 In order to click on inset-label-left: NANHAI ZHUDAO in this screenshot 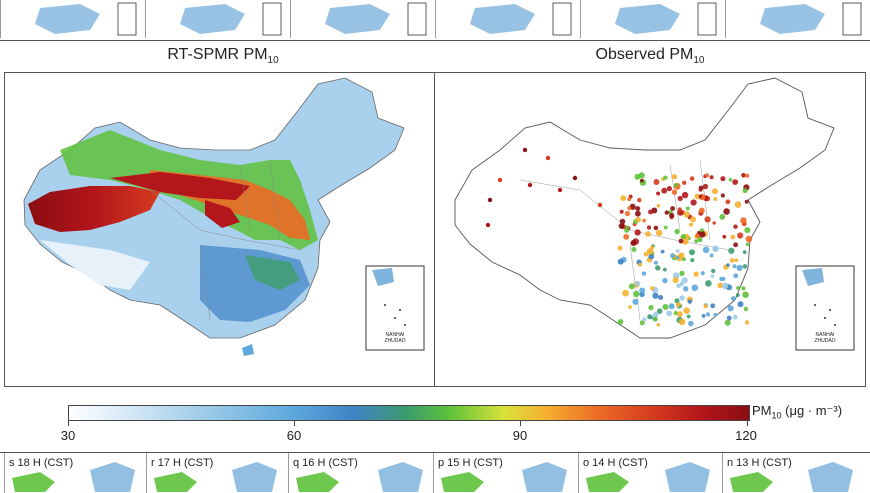, I will do `click(395, 338)`.